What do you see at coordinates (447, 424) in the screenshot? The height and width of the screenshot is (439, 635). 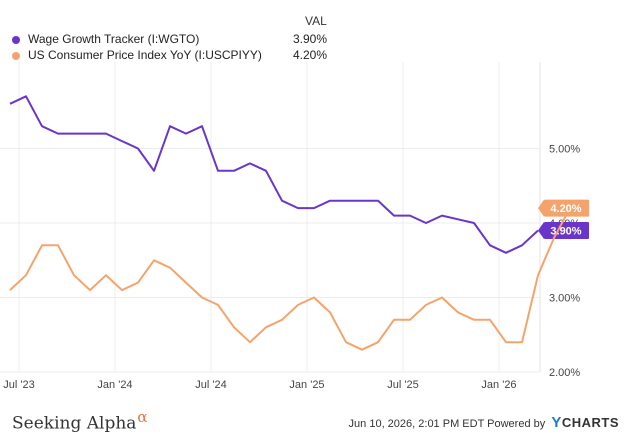 I see `timestamp-text: Jun 10, 2026, 2:01 PM EDT Powered by` at bounding box center [447, 424].